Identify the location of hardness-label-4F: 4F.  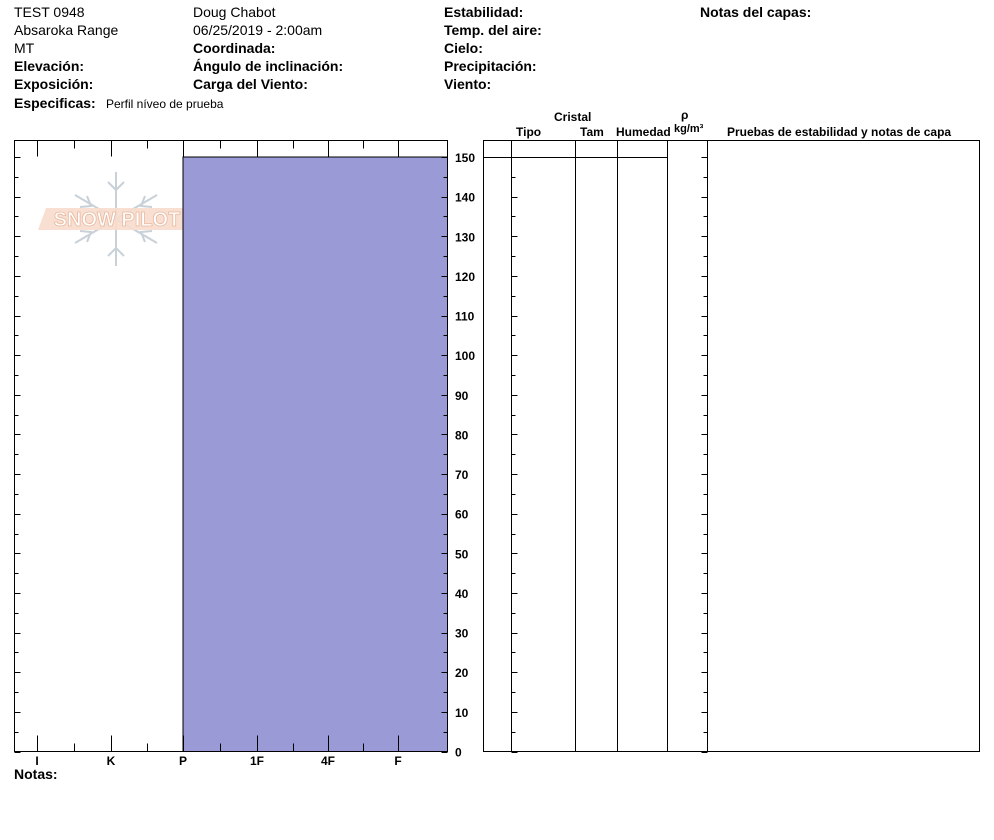
(328, 761).